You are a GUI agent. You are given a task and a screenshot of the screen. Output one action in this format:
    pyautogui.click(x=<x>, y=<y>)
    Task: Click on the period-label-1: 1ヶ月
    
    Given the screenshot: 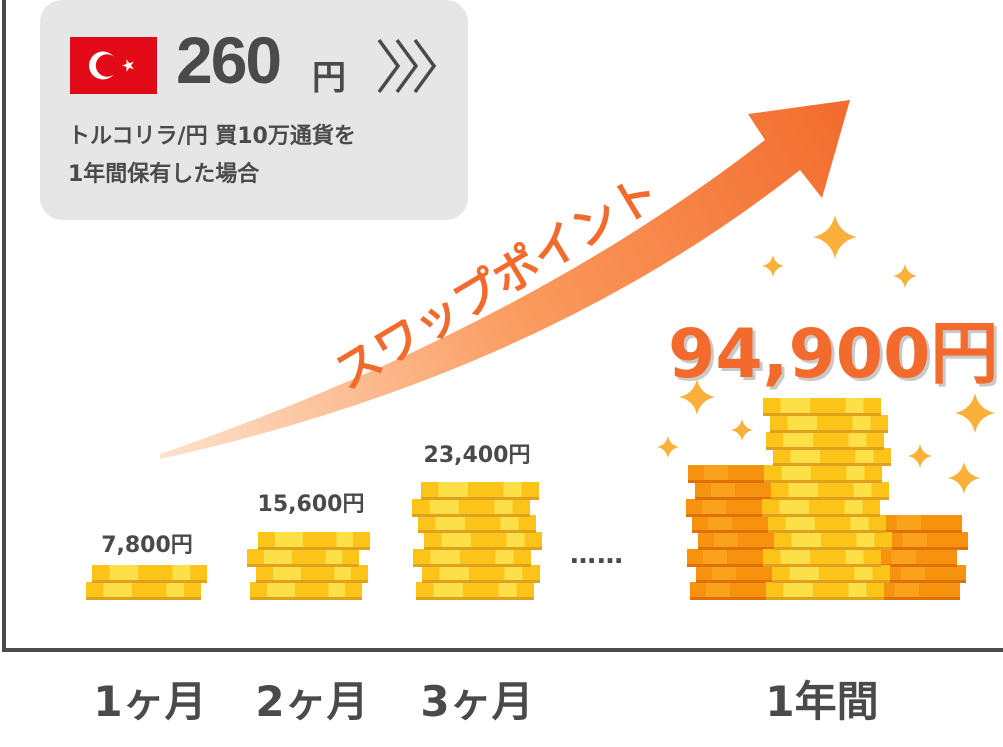 What is the action you would take?
    pyautogui.click(x=150, y=701)
    